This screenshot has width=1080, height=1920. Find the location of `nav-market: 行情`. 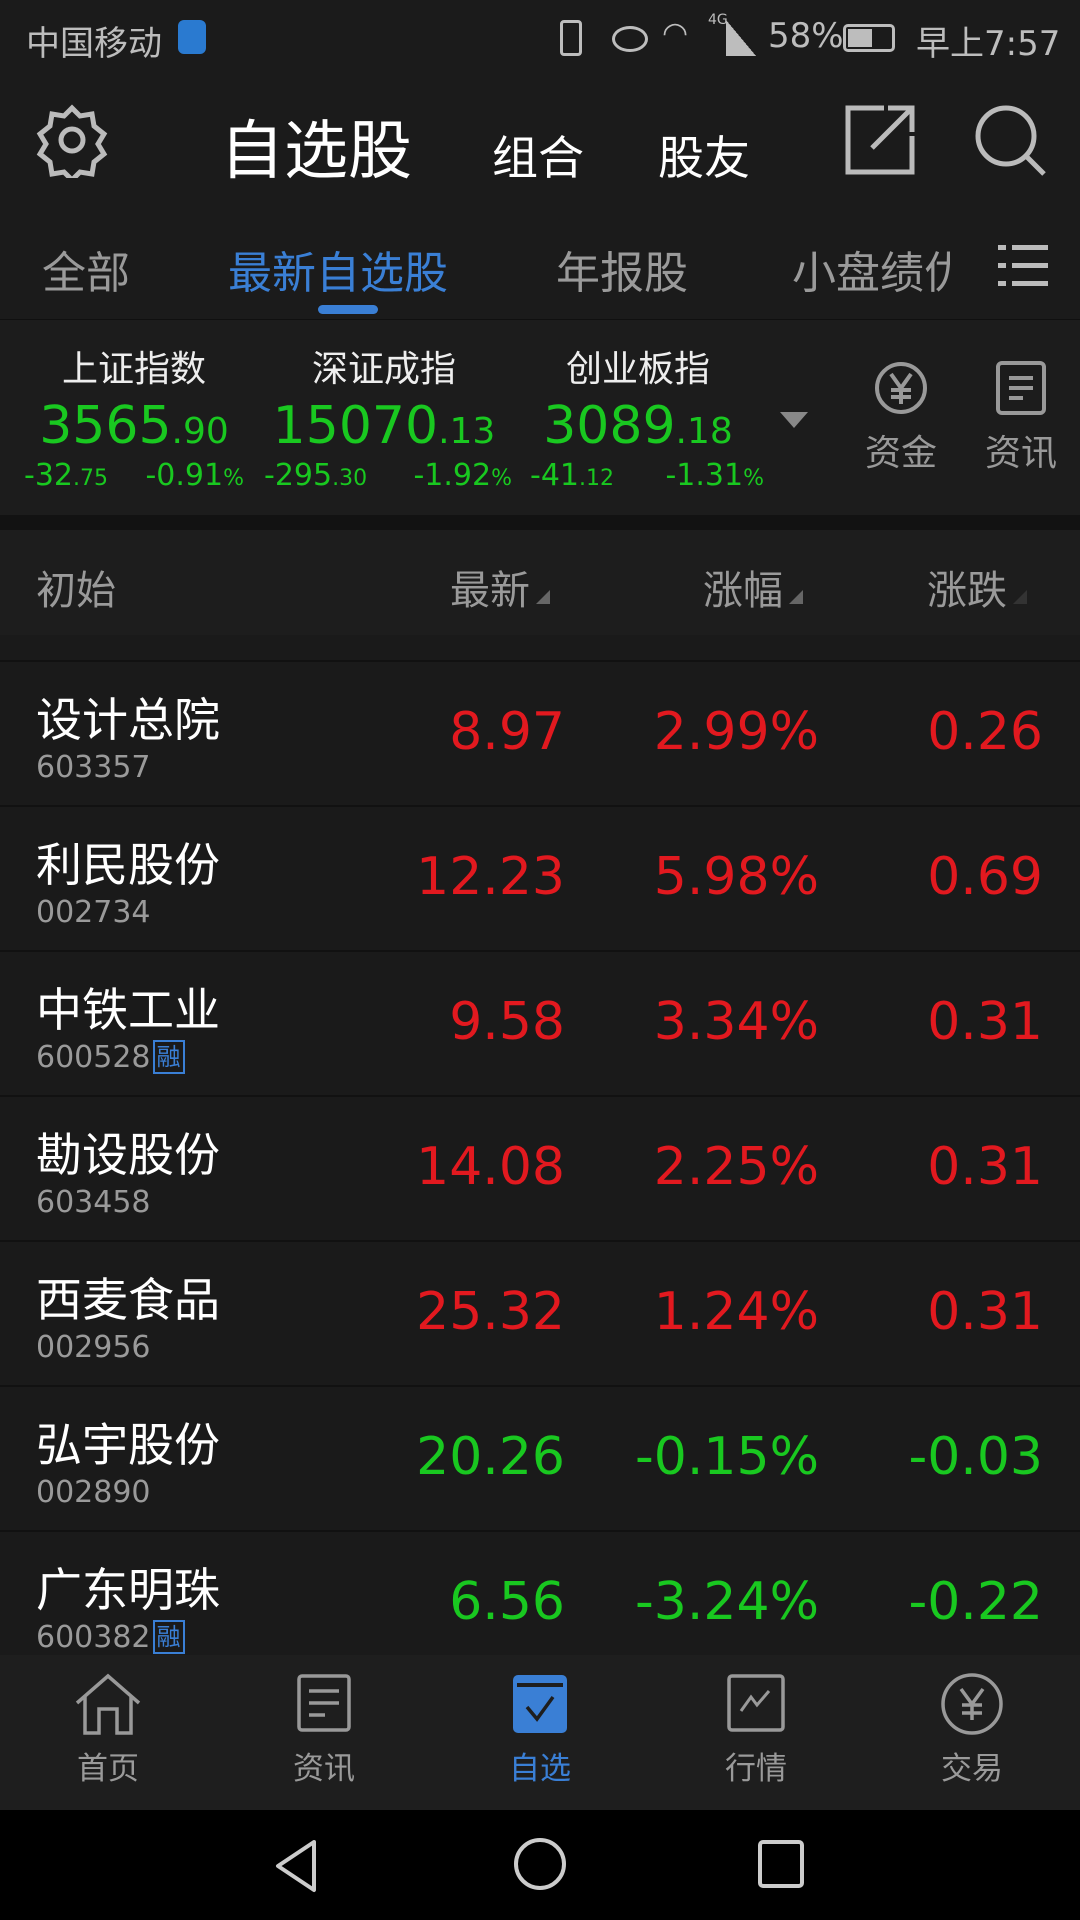

nav-market: 行情 is located at coordinates (756, 1730).